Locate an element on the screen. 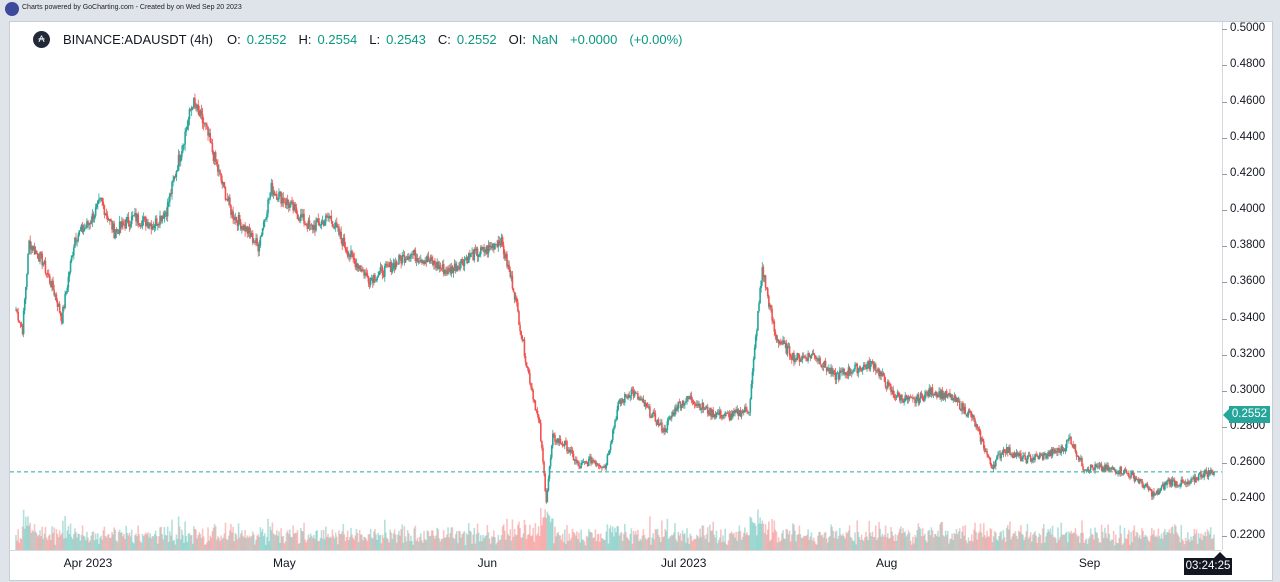  symbol-label: BINANCE:ADAUSDT (4h) is located at coordinates (138, 39).